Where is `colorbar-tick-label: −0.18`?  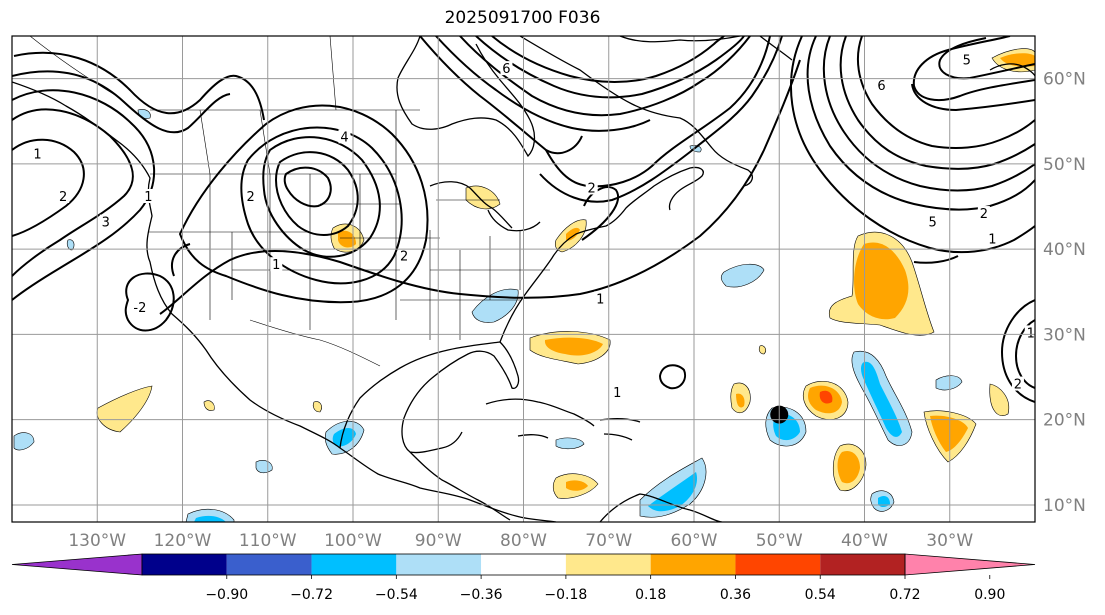 colorbar-tick-label: −0.18 is located at coordinates (565, 595).